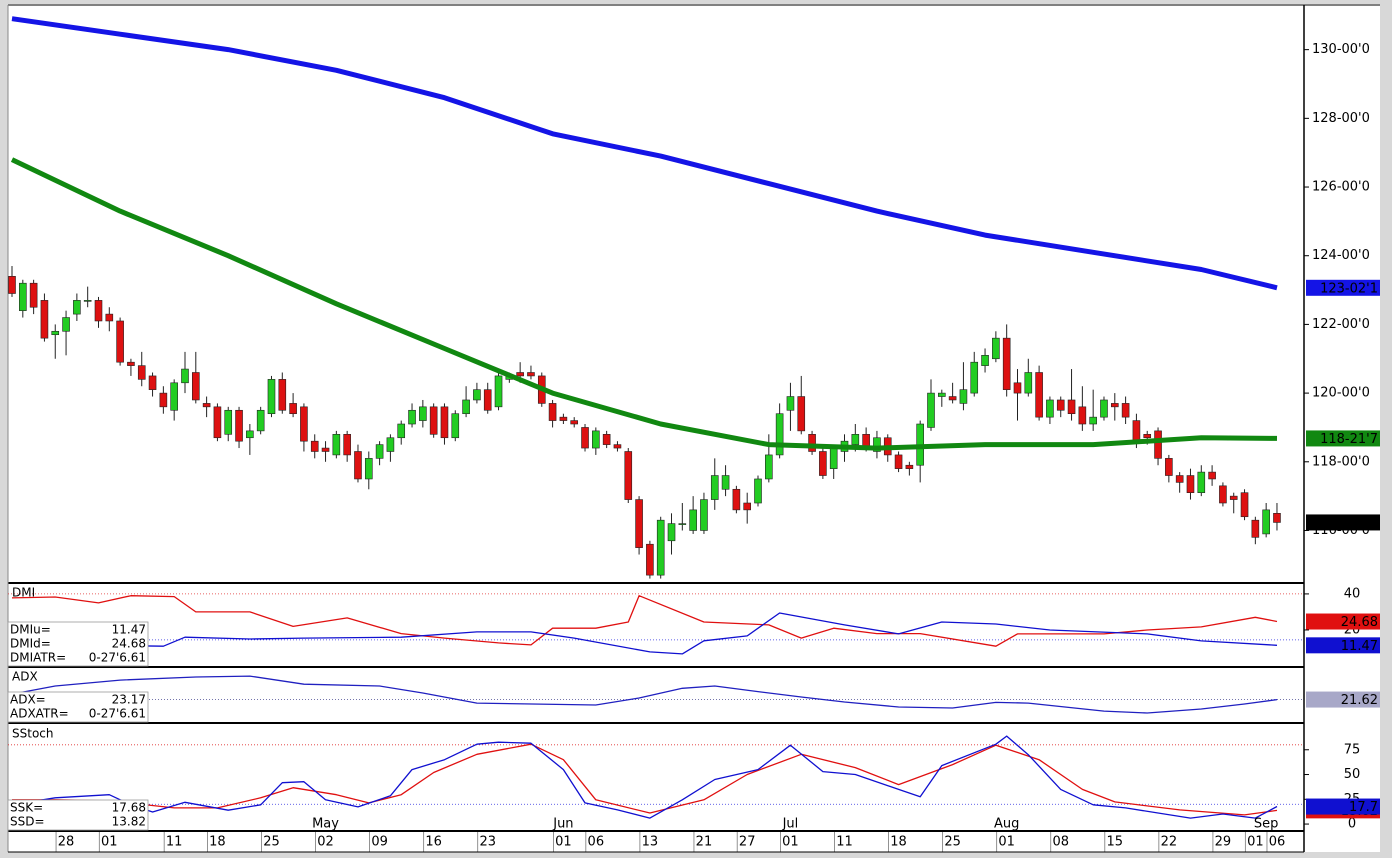 The height and width of the screenshot is (858, 1392). What do you see at coordinates (39, 714) in the screenshot?
I see `readout-label: ADXATR=` at bounding box center [39, 714].